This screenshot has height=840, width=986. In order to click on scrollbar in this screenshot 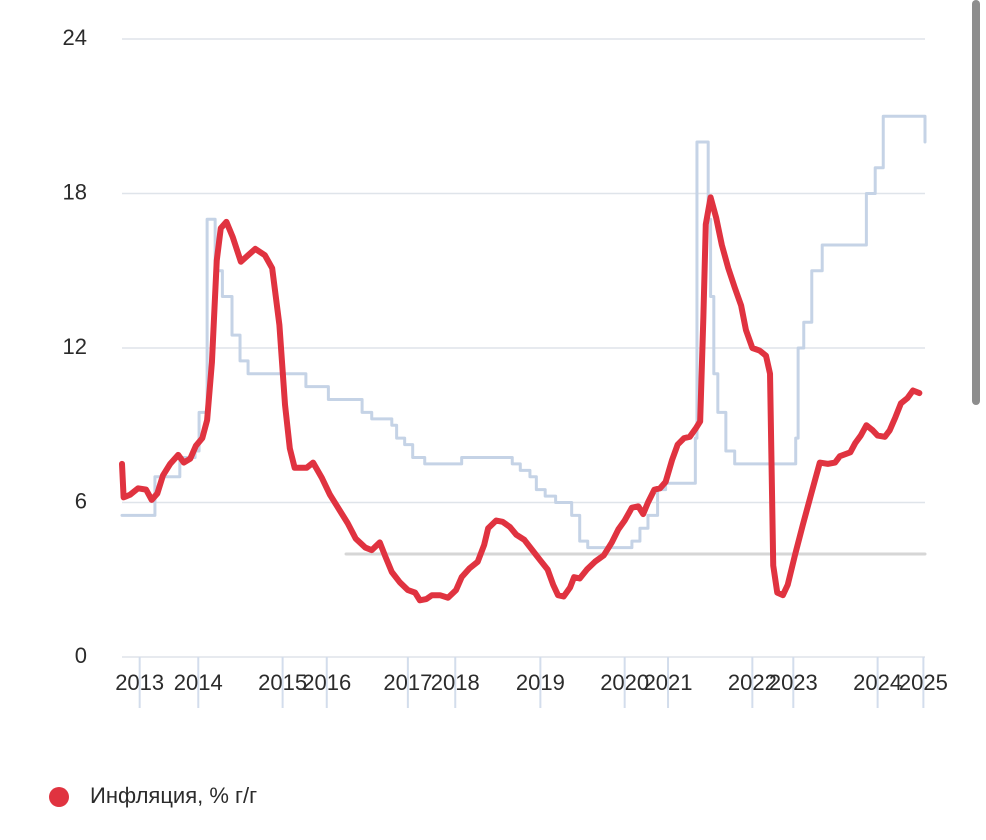, I will do `click(976, 202)`.